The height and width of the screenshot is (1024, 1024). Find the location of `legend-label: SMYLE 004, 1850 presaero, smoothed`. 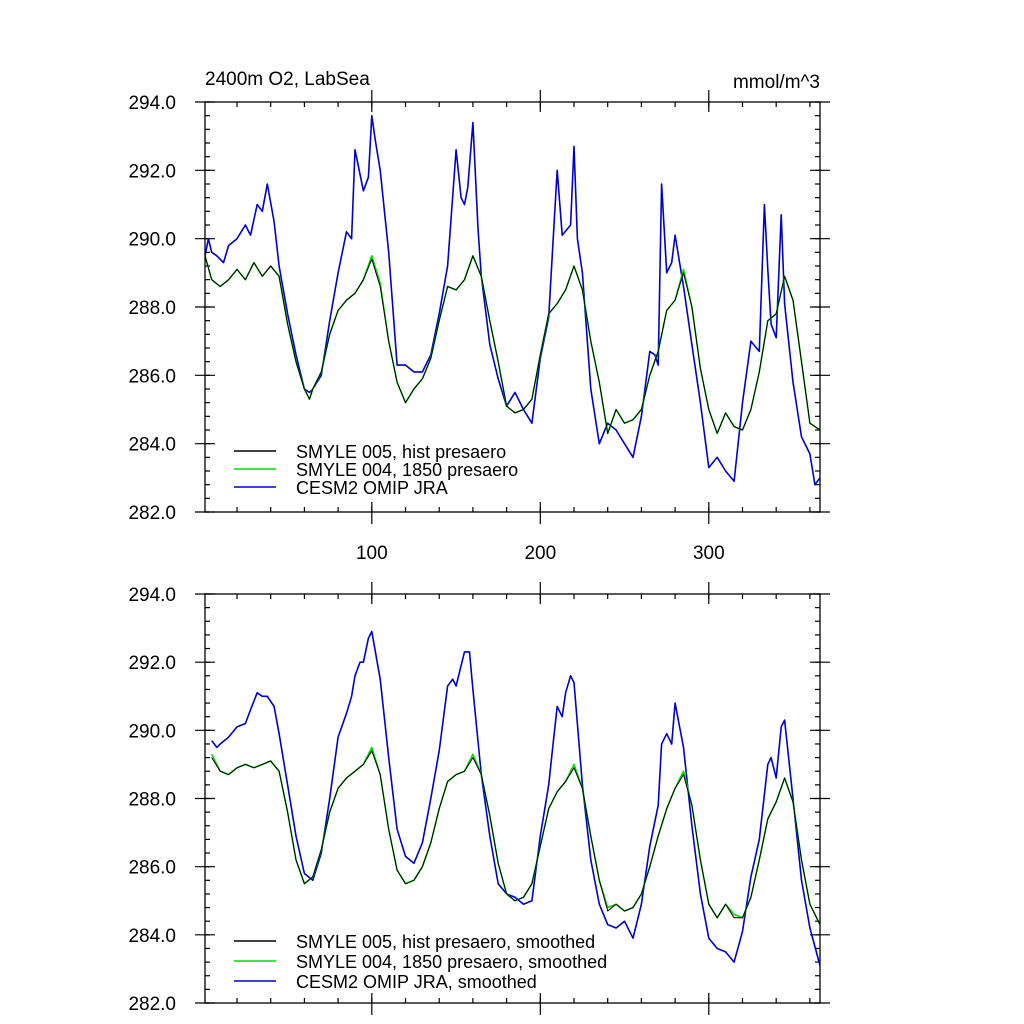

legend-label: SMYLE 004, 1850 presaero, smoothed is located at coordinates (451, 962).